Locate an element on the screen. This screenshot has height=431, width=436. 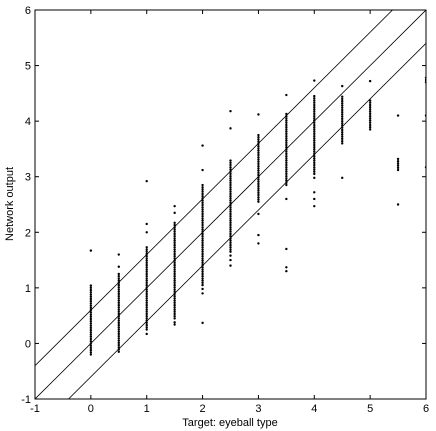
y-tick-label: 1 is located at coordinates (28, 289).